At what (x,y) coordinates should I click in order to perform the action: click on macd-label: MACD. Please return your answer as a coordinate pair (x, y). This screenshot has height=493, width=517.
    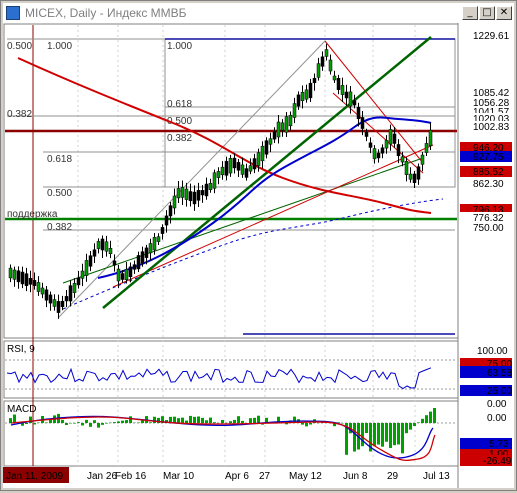
    Looking at the image, I should click on (21, 409).